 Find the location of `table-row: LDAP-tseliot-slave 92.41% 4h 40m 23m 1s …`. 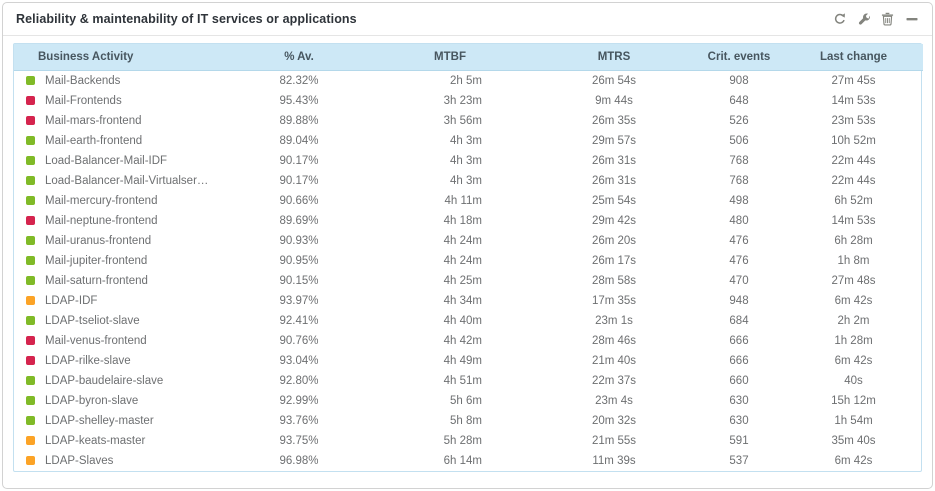

table-row: LDAP-tseliot-slave 92.41% 4h 40m 23m 1s … is located at coordinates (468, 321).